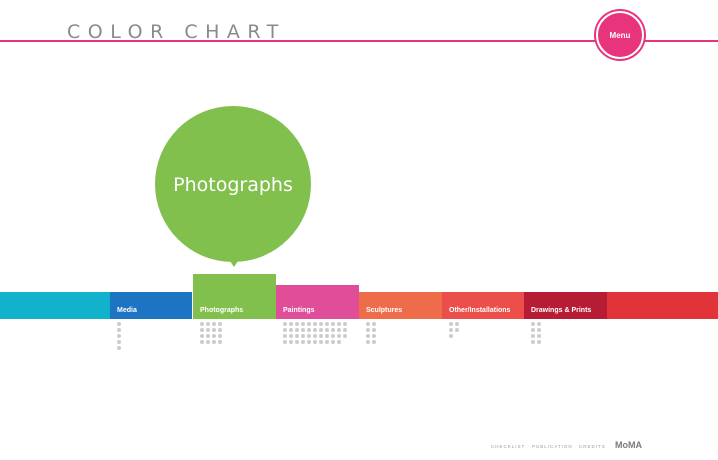 Image resolution: width=718 pixels, height=460 pixels. What do you see at coordinates (628, 445) in the screenshot?
I see `moma-logo: MoMA` at bounding box center [628, 445].